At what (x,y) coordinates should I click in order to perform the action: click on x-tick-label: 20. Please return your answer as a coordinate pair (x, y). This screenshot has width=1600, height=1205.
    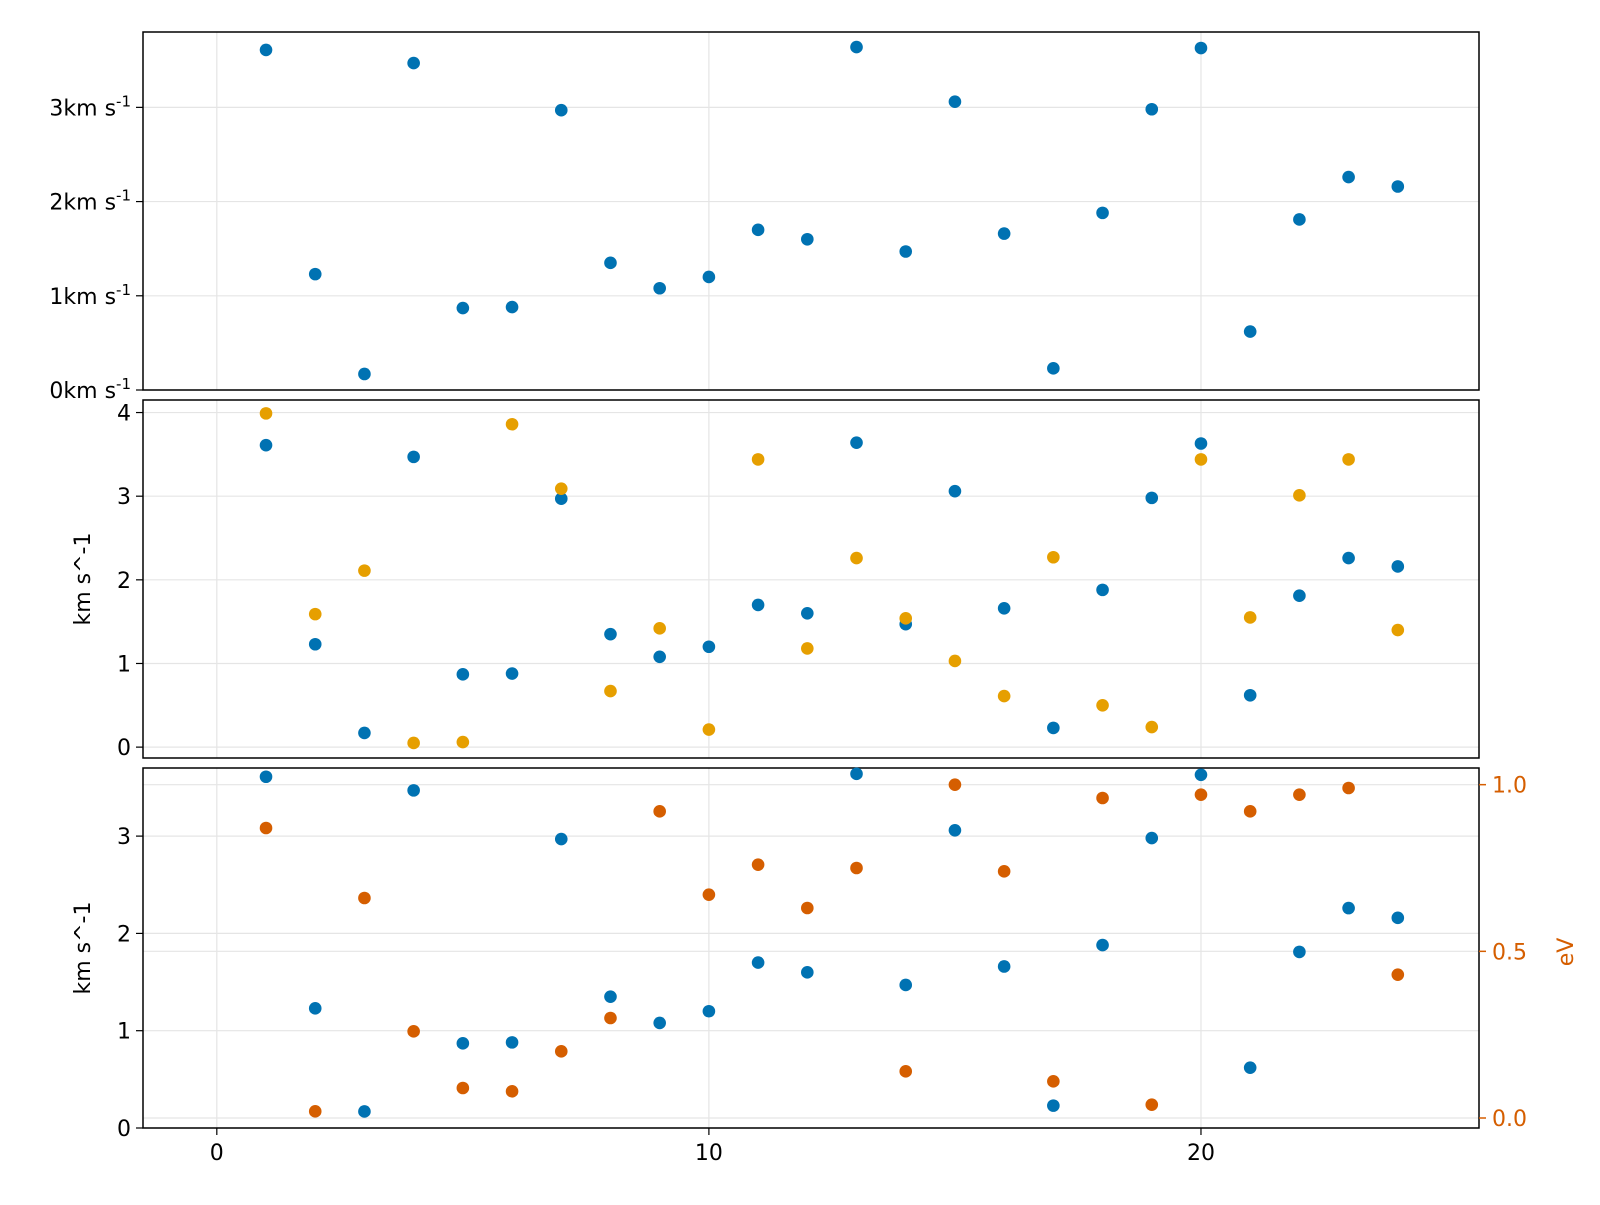
    Looking at the image, I should click on (1201, 1153).